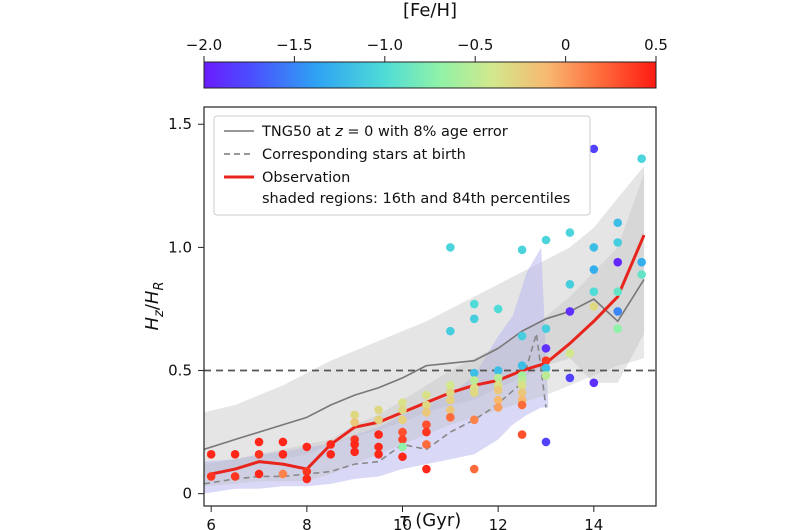 The image size is (800, 530). What do you see at coordinates (430, 75) in the screenshot?
I see `colorbar-gradient` at bounding box center [430, 75].